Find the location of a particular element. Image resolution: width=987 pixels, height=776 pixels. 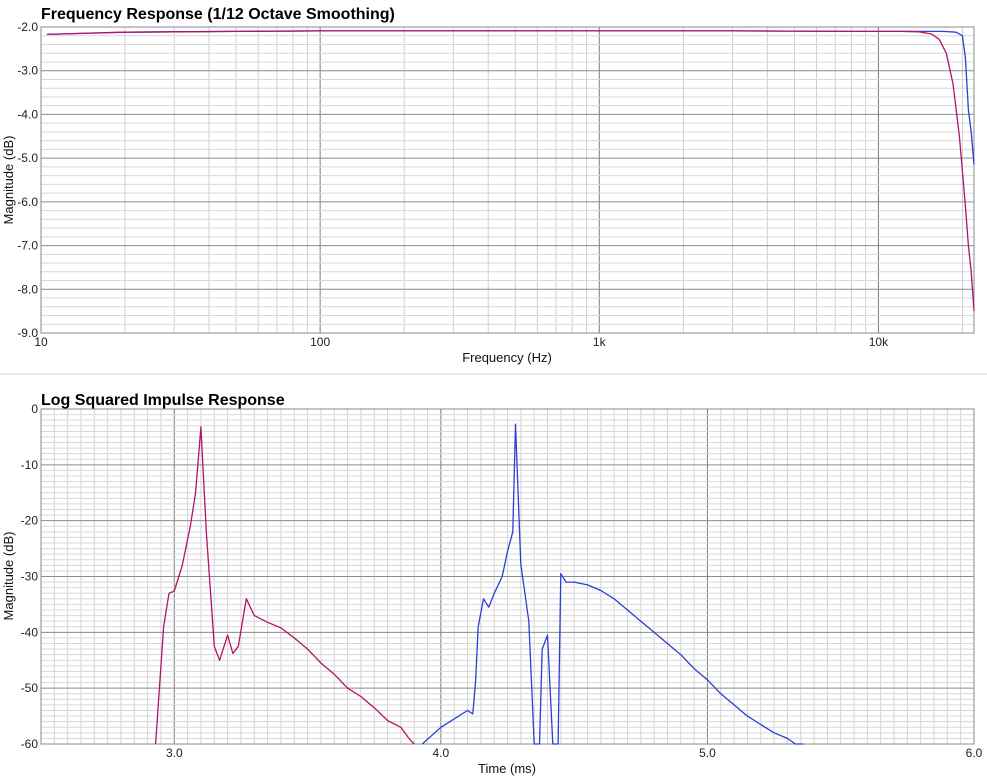

y-tick-label: -6.0 is located at coordinates (27, 202).